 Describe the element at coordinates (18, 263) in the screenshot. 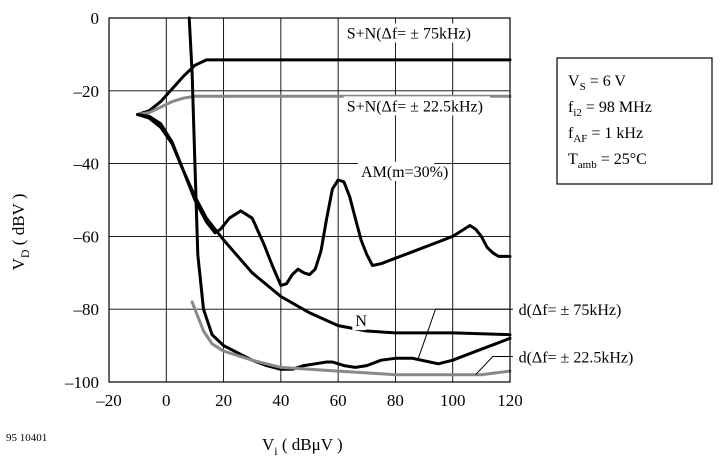

I see `y-axis-label-main: V` at that location.